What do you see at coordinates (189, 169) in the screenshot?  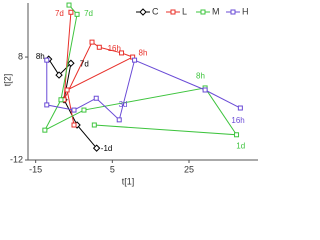 I see `x-tick-label: 25` at bounding box center [189, 169].